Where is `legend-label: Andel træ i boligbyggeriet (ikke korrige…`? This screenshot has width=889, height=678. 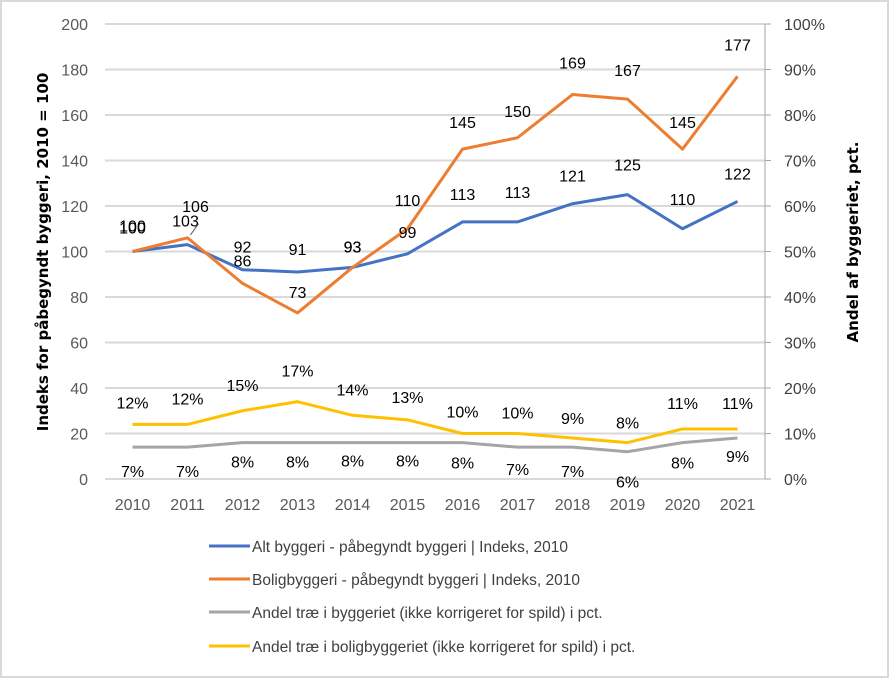 legend-label: Andel træ i boligbyggeriet (ikke korrige… is located at coordinates (443, 647).